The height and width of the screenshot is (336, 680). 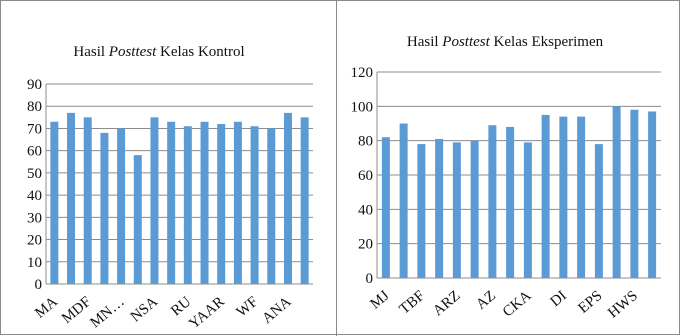 I want to click on chart-experiment-y-tick-label: 80, so click(x=365, y=142).